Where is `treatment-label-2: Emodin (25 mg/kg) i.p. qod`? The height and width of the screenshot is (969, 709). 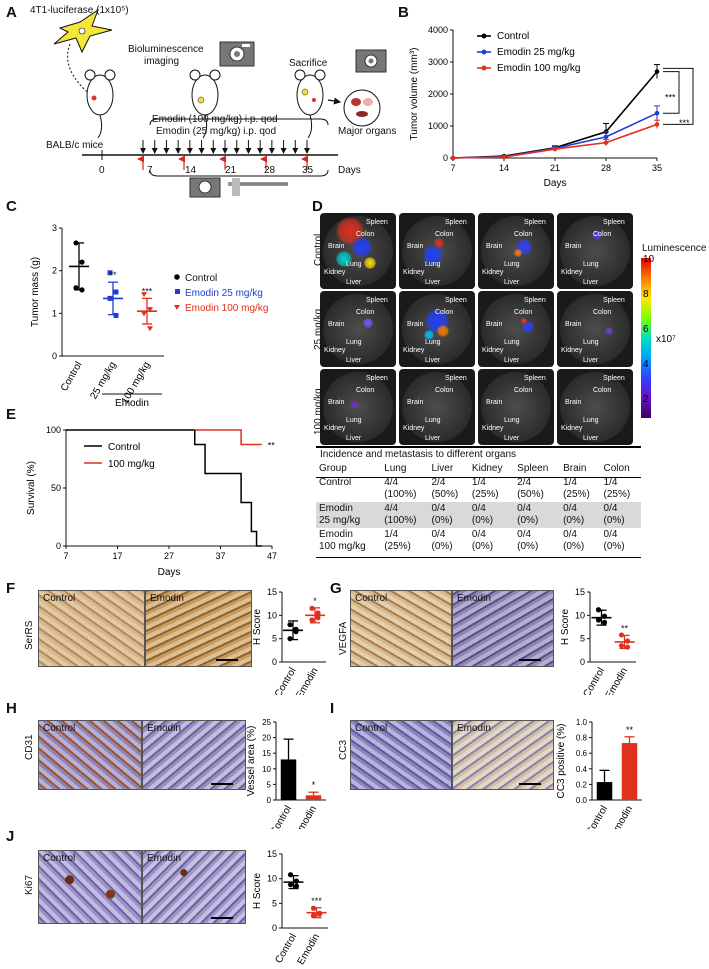
treatment-label-2: Emodin (25 mg/kg) i.p. qod is located at coordinates (216, 131).